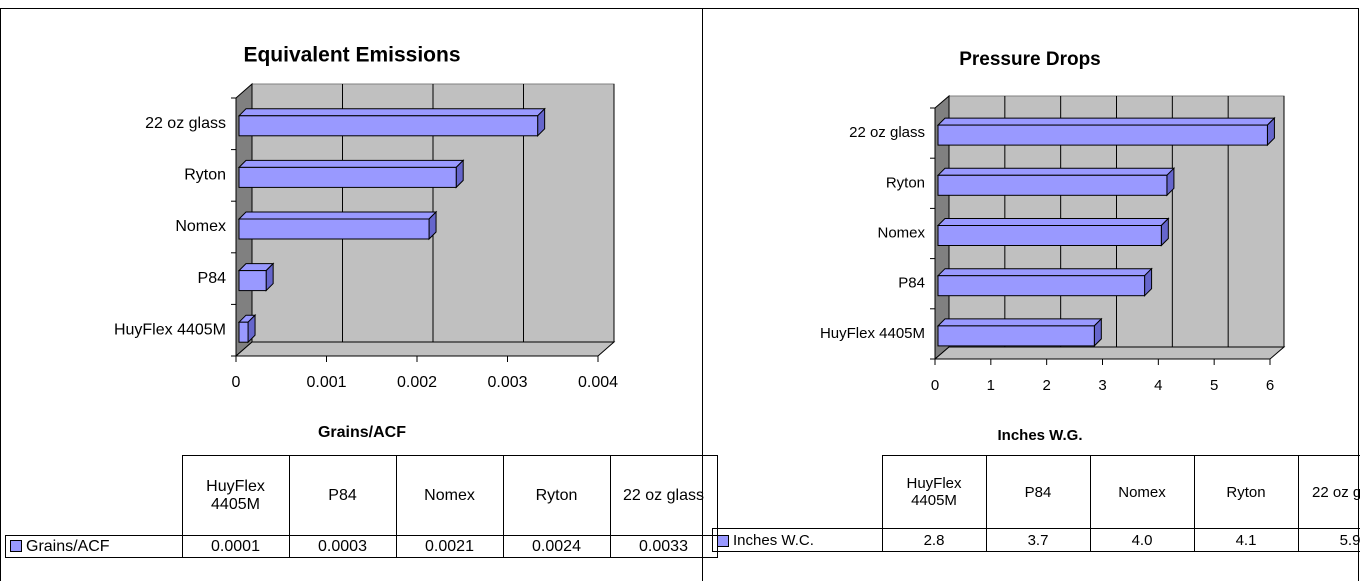  What do you see at coordinates (663, 546) in the screenshot?
I see `table-value: 0.0033` at bounding box center [663, 546].